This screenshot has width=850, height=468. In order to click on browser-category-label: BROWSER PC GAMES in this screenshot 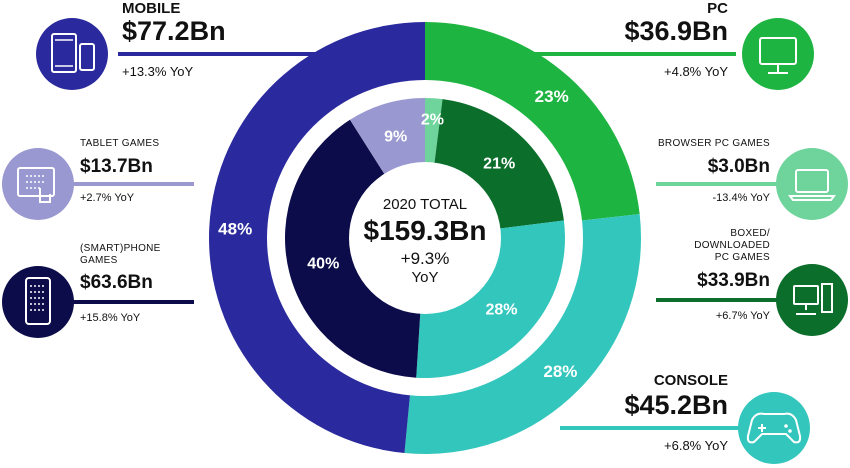, I will do `click(713, 143)`.